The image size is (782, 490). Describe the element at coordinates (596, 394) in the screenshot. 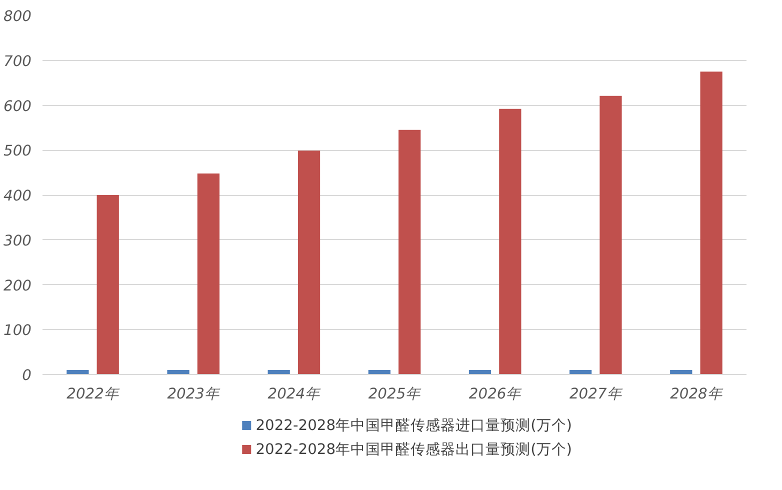

I see `x-tick-label: 2027年` at that location.